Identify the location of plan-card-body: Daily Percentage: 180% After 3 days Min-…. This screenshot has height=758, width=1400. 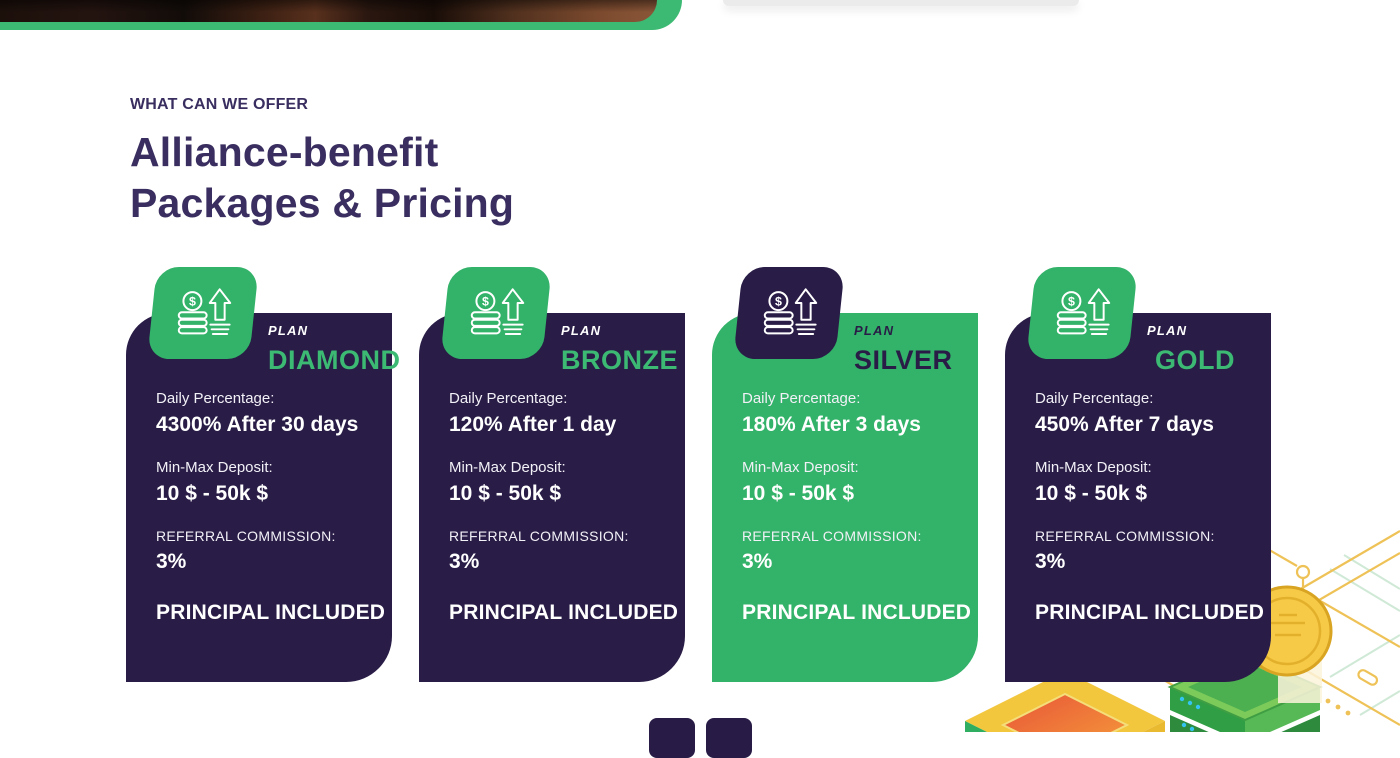
(845, 500).